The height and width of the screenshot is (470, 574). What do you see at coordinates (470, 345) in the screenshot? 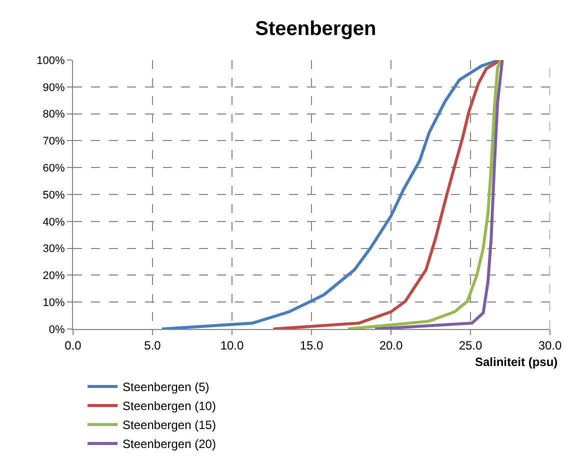
I see `x-tick-label: 25.0` at bounding box center [470, 345].